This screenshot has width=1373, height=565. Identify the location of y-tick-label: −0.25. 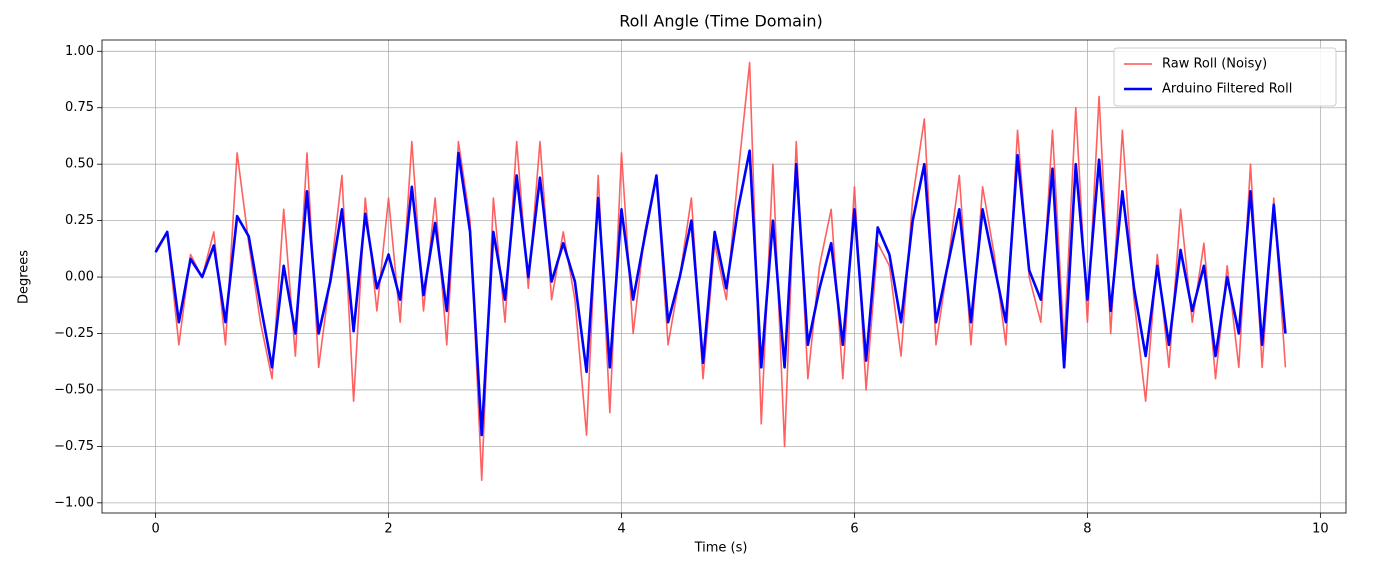
(74, 333).